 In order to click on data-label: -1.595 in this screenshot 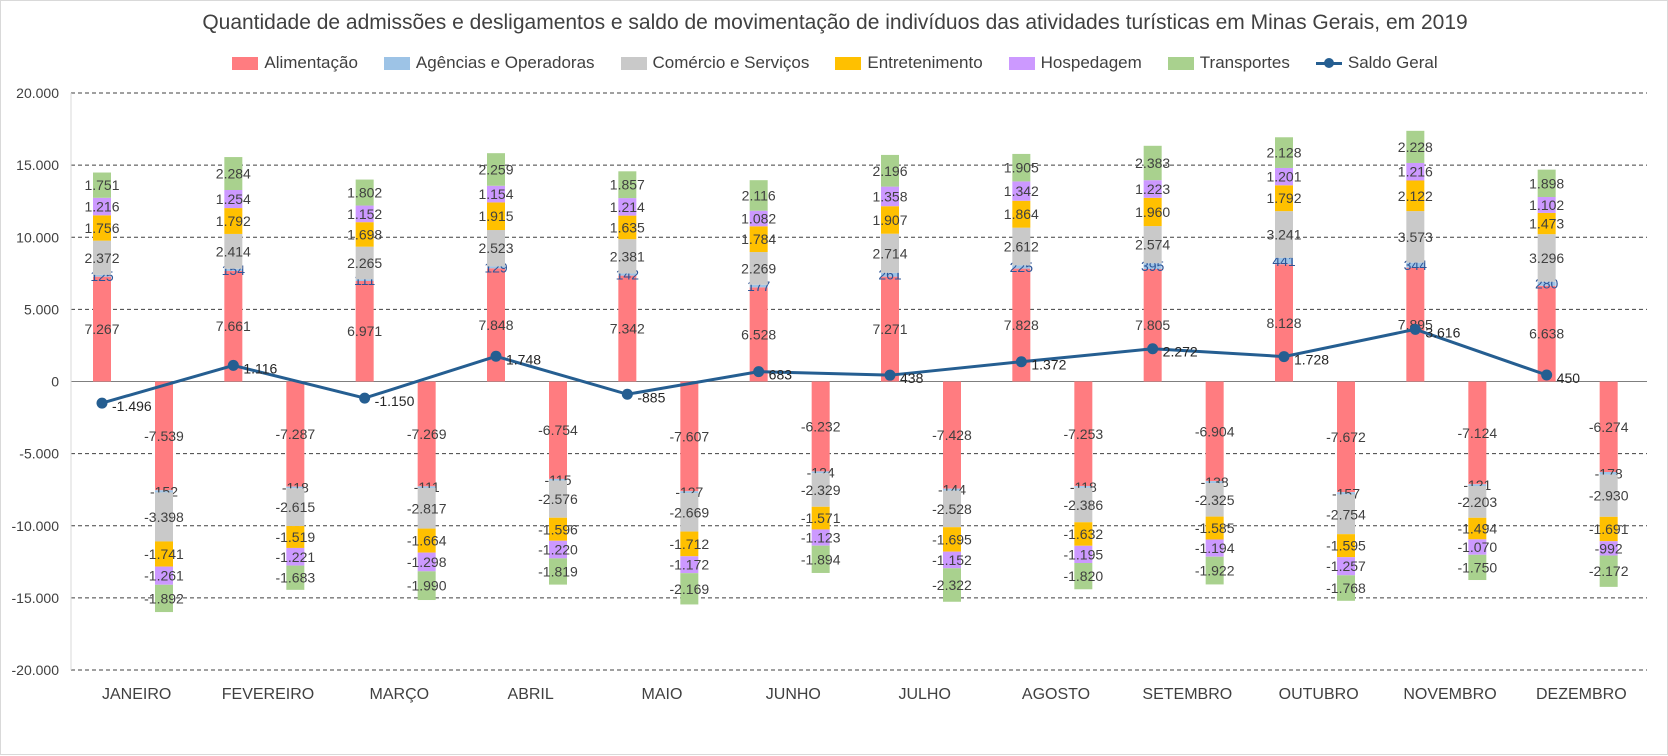, I will do `click(1346, 546)`.